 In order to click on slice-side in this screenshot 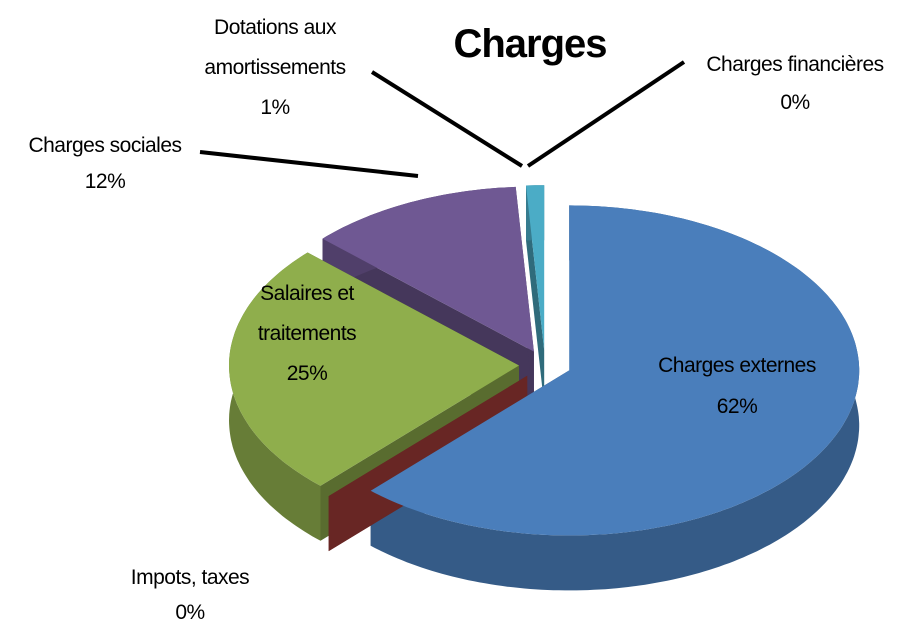, I will do `click(535, 295)`.